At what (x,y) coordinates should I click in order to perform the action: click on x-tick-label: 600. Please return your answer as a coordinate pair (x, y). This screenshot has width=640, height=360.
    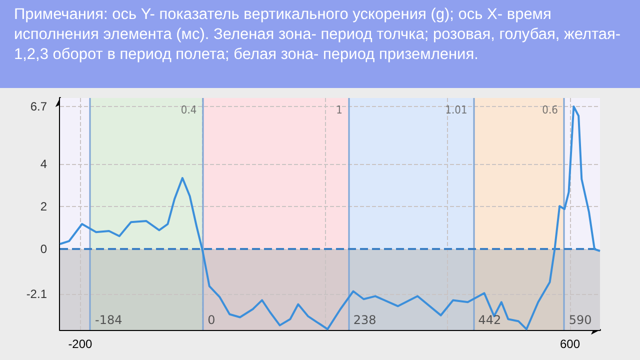
    Looking at the image, I should click on (570, 344).